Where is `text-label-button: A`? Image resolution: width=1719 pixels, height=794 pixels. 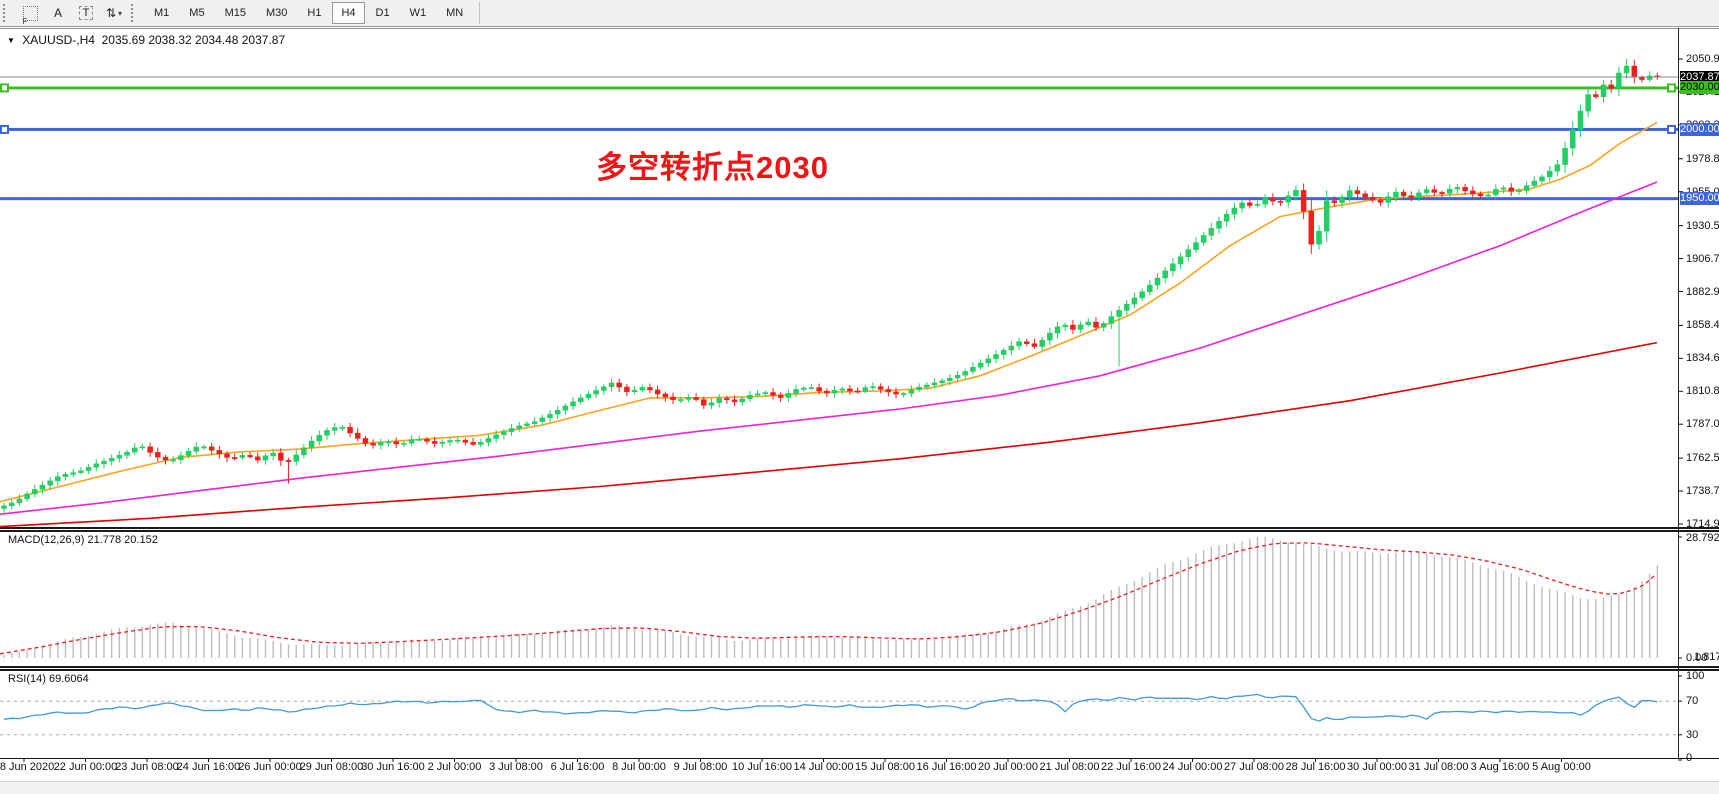
text-label-button: A is located at coordinates (58, 13).